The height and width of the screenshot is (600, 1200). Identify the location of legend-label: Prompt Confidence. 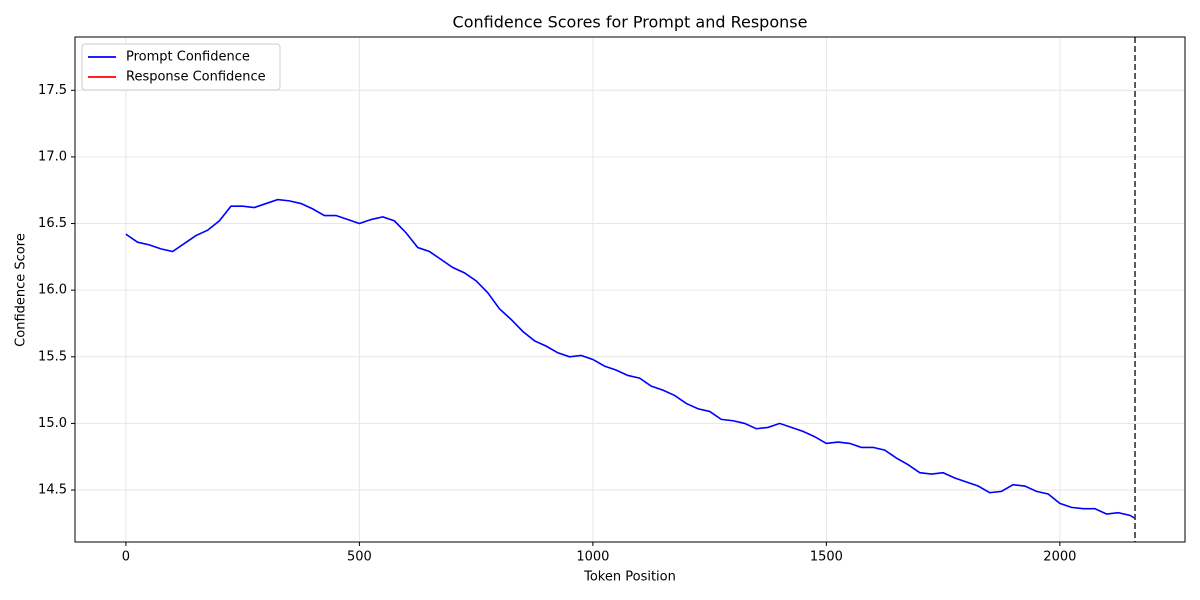
(188, 57).